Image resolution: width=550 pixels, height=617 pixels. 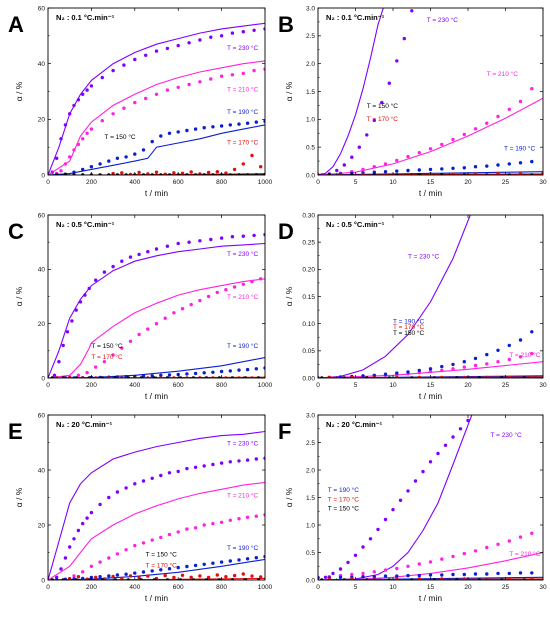 I want to click on x-axis-label: t / min, so click(x=430, y=598).